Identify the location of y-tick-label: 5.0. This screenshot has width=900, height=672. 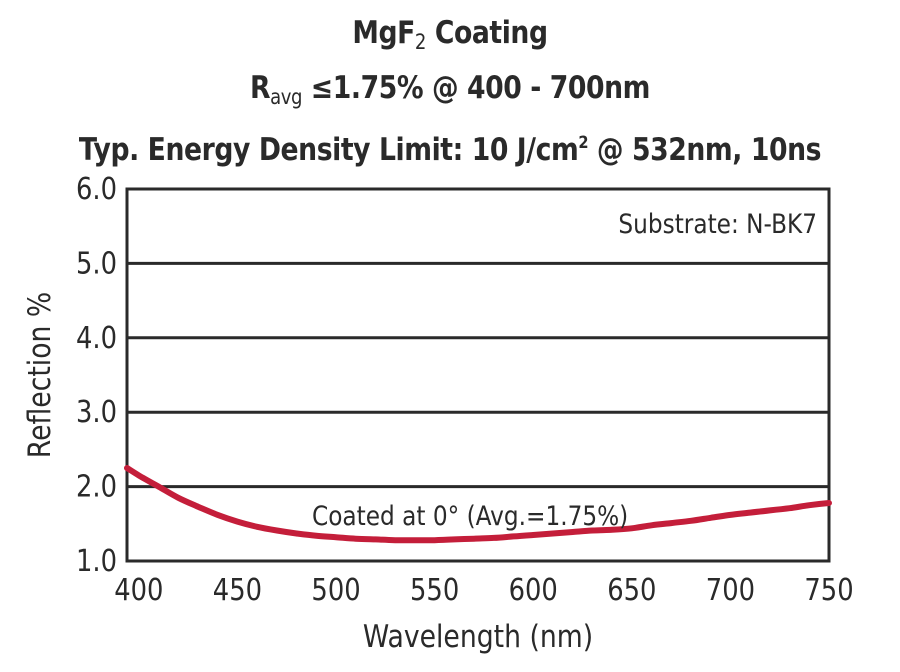
(96, 263).